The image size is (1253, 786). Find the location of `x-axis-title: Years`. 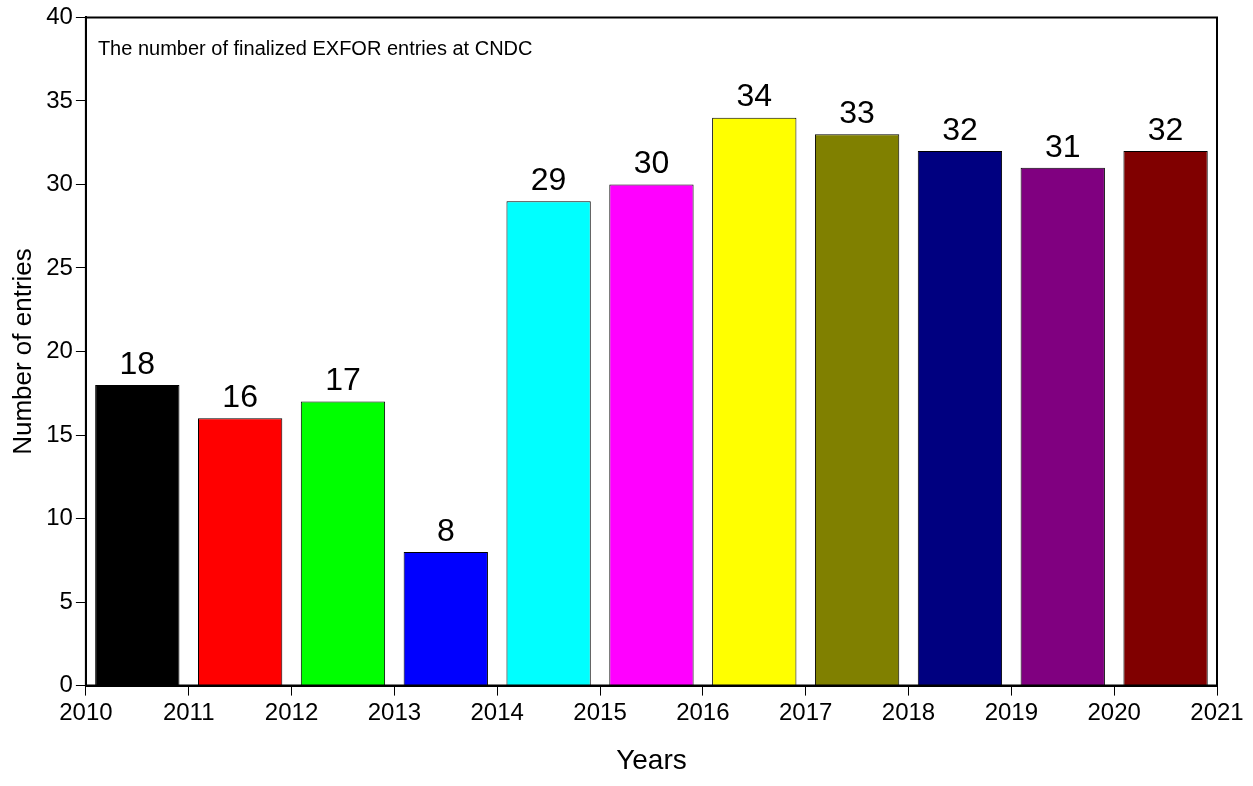

x-axis-title: Years is located at coordinates (651, 759).